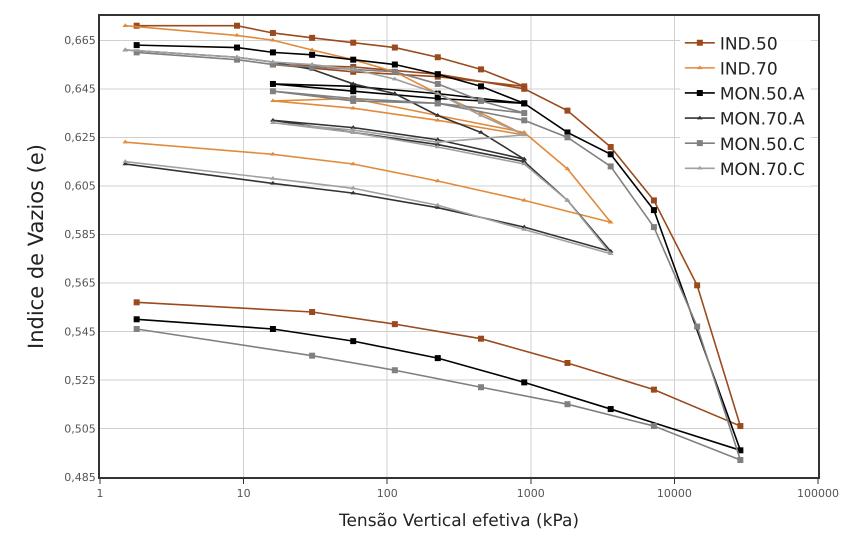  What do you see at coordinates (80, 186) in the screenshot?
I see `y-tick-label: 0,605` at bounding box center [80, 186].